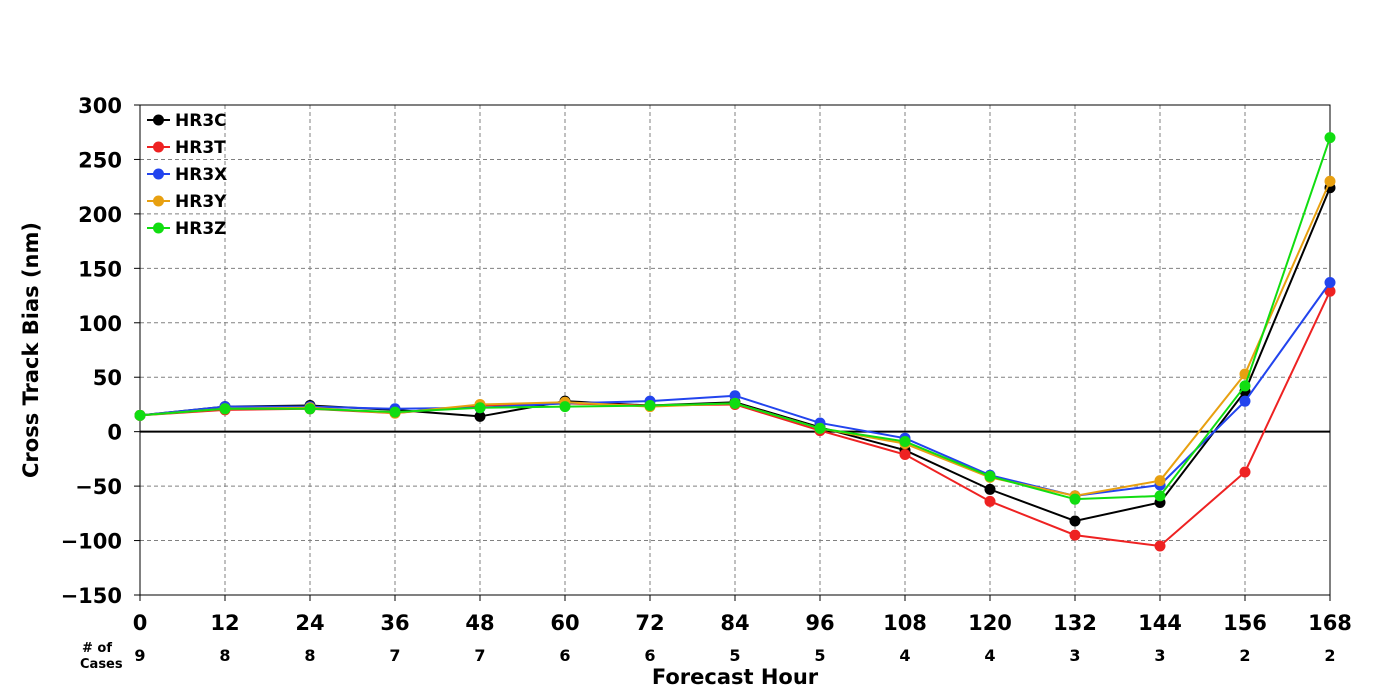  Describe the element at coordinates (98, 487) in the screenshot. I see `y-tick-label: −50` at that location.